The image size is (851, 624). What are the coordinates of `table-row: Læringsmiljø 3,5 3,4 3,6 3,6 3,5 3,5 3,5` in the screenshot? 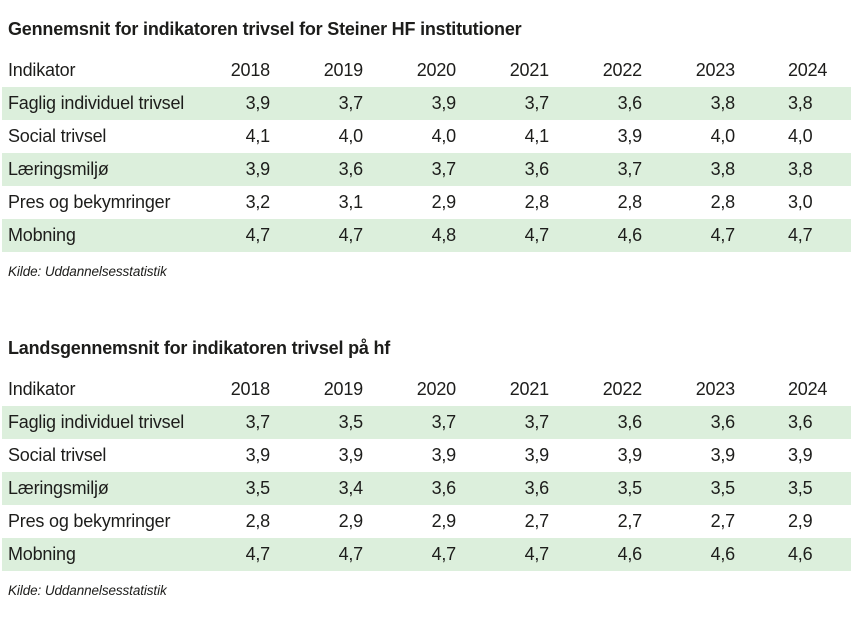 It's located at (426, 488).